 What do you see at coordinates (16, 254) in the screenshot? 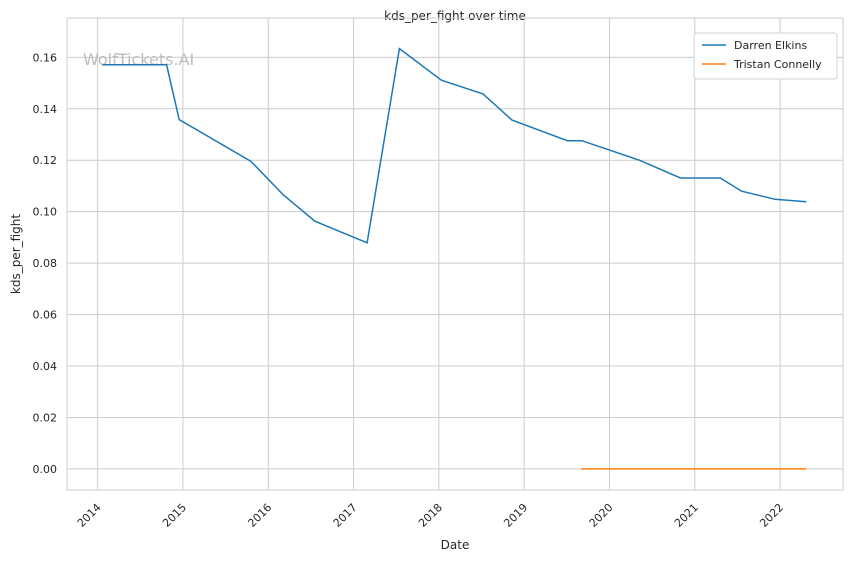
I see `y-axis-label: kds_per_fight` at bounding box center [16, 254].